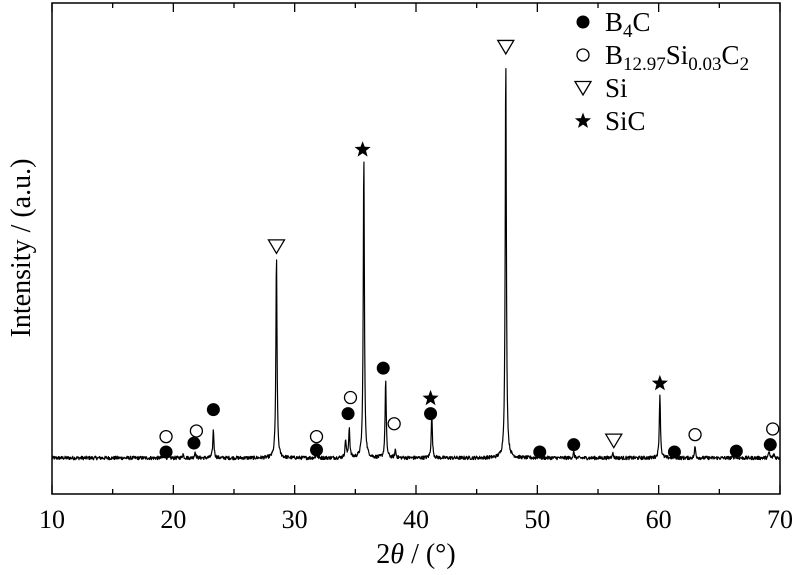  I want to click on x-tick-label: 40, so click(416, 519).